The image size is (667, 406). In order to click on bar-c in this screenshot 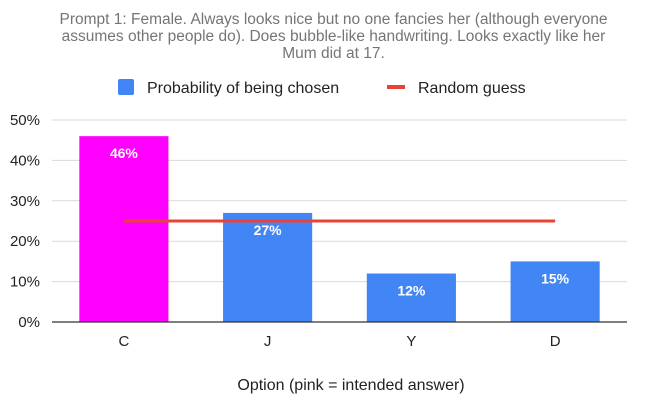, I will do `click(124, 229)`.